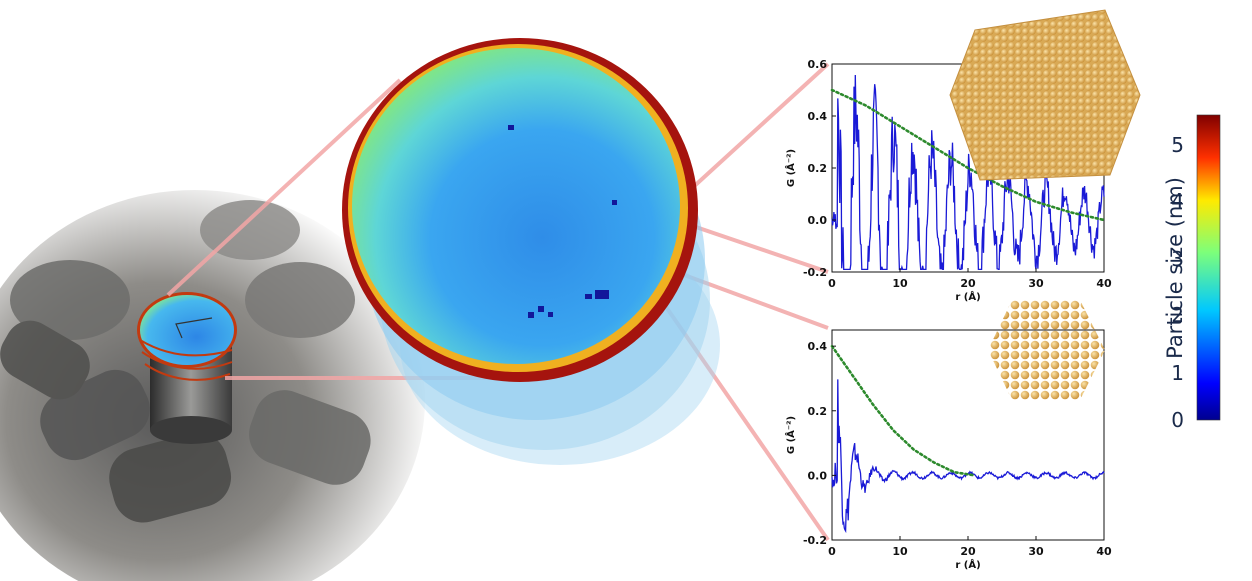 The height and width of the screenshot is (581, 1252). I want to click on colorbar-label: Particle size (nm), so click(1175, 268).